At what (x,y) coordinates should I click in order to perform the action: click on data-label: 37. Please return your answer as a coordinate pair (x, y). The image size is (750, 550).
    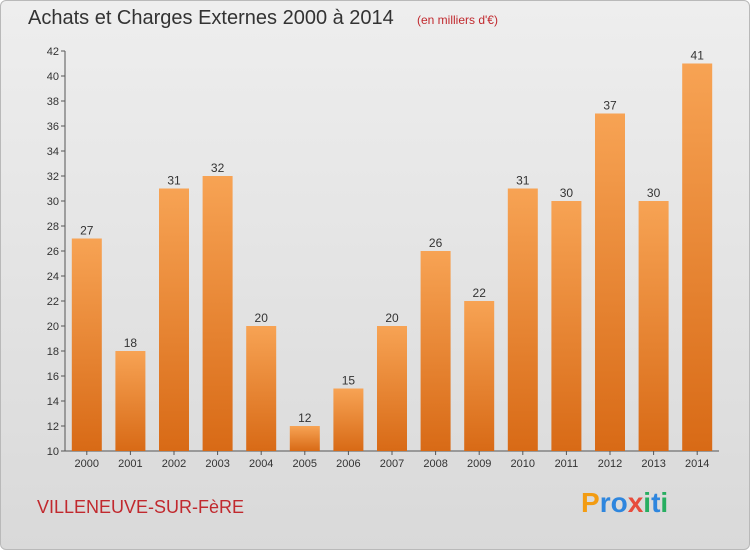
    Looking at the image, I should click on (610, 106).